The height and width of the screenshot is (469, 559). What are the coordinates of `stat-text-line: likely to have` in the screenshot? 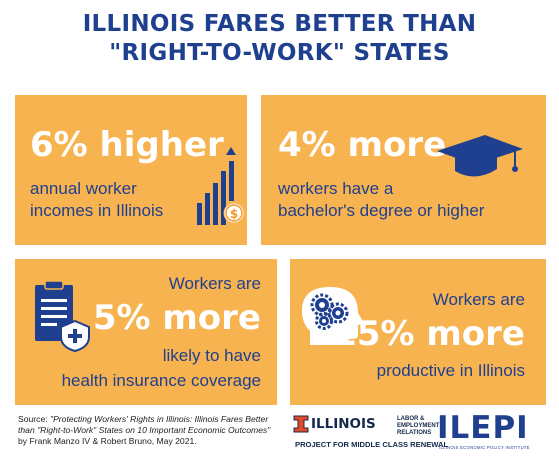 It's located at (211, 355).